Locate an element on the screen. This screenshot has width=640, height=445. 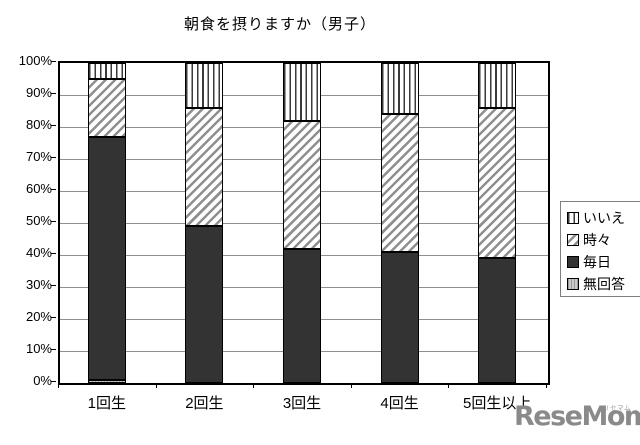
legend-swatch-solid-dark-icon is located at coordinates (573, 262).